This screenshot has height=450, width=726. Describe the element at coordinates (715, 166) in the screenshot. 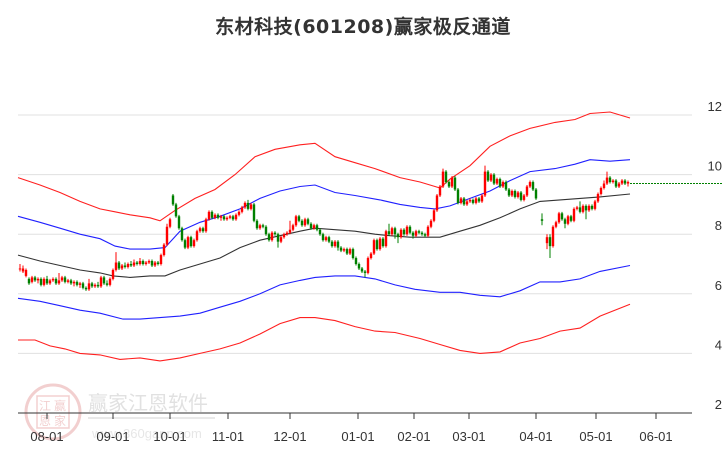

I see `y-tick-label: 10` at that location.